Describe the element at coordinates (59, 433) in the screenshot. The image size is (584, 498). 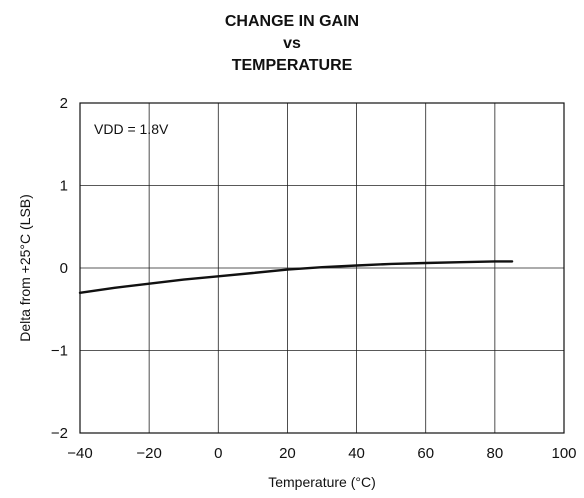
I see `y-tick-label: −2` at that location.